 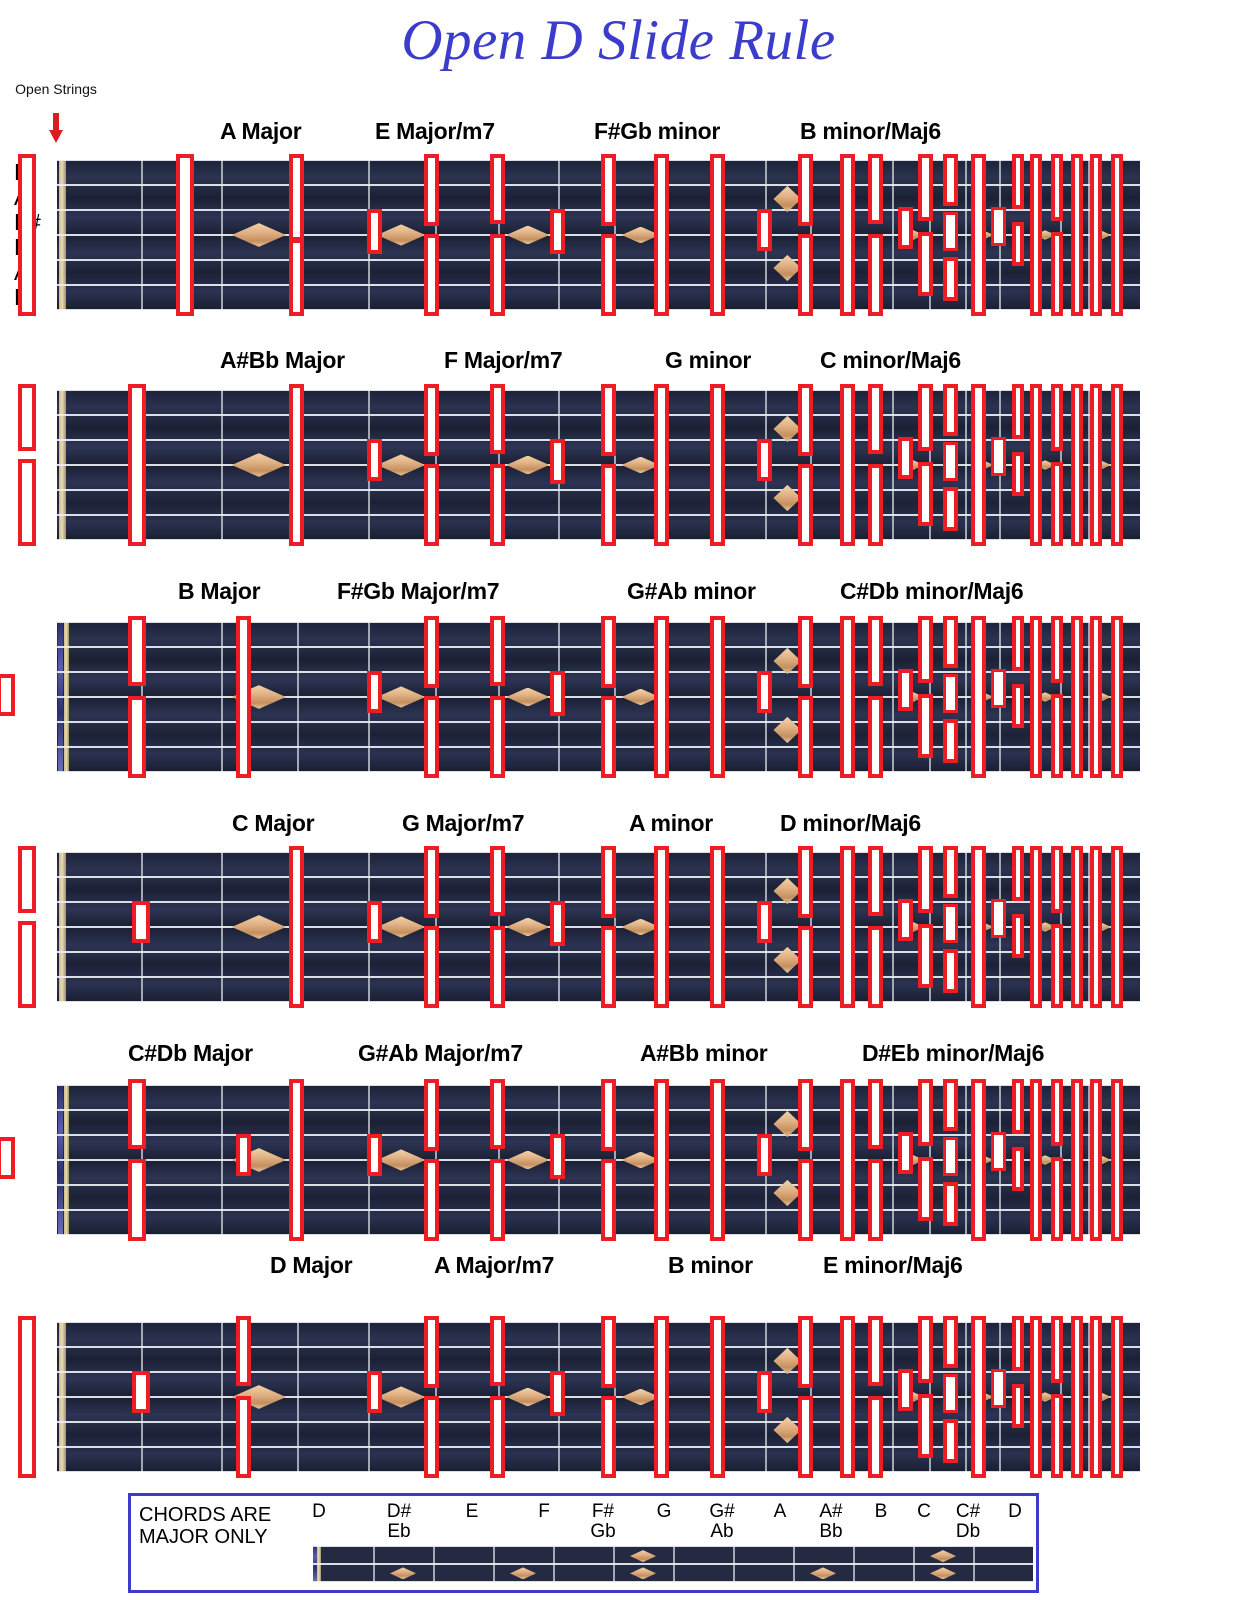 What do you see at coordinates (544, 1511) in the screenshot?
I see `legend-note-4: F` at bounding box center [544, 1511].